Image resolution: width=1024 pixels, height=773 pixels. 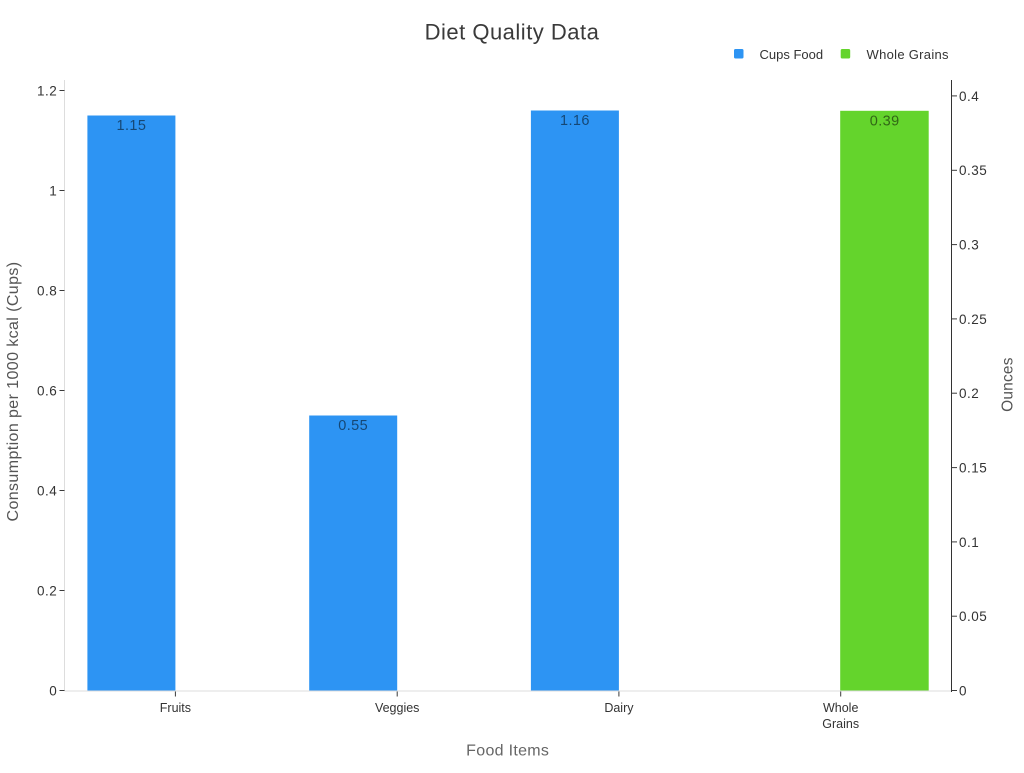 I want to click on svg-text: Whole, so click(x=840, y=708).